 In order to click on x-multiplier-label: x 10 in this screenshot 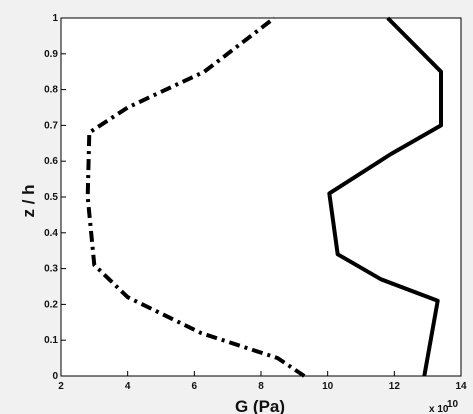, I will do `click(439, 409)`.